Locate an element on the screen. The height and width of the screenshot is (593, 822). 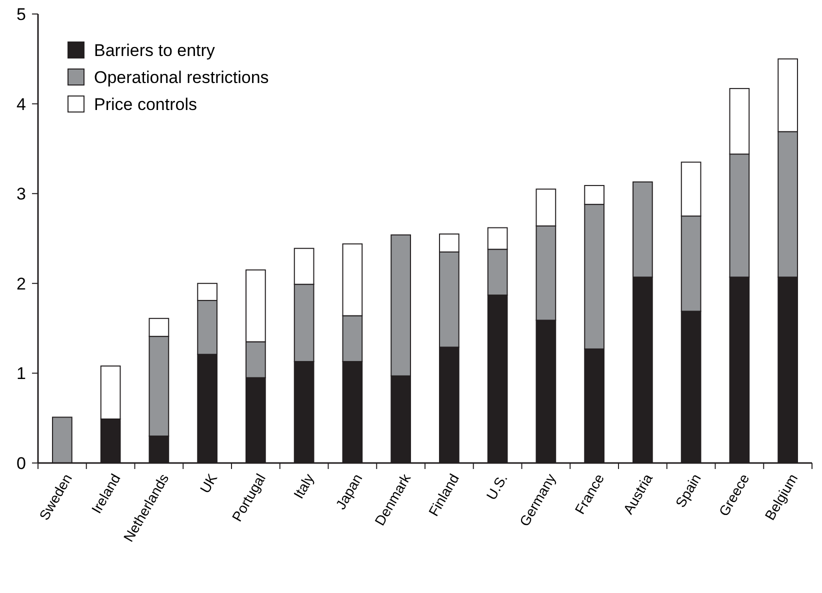
x-tick-label: U.S. is located at coordinates (496, 486).